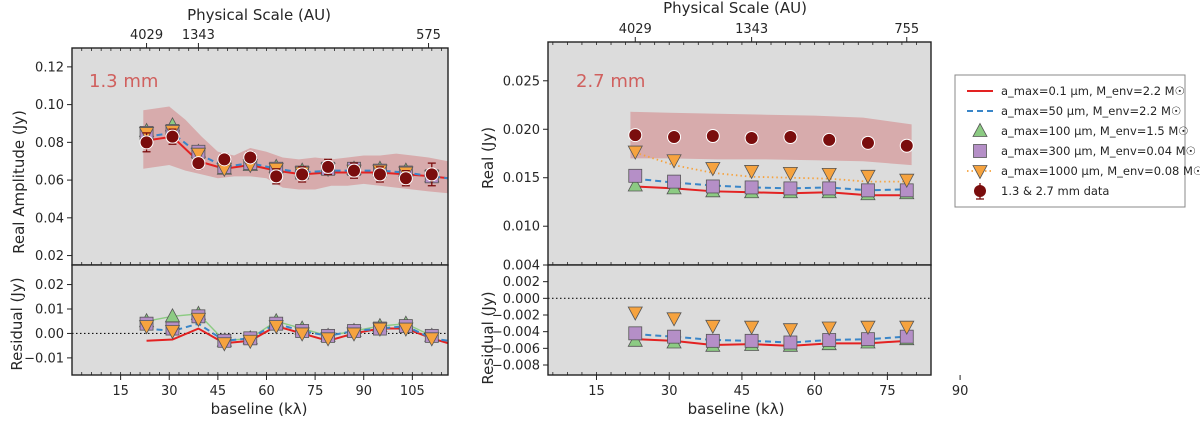 The width and height of the screenshot is (1200, 421). What do you see at coordinates (49, 67) in the screenshot?
I see `left-main-ytick-label: 0.12` at bounding box center [49, 67].